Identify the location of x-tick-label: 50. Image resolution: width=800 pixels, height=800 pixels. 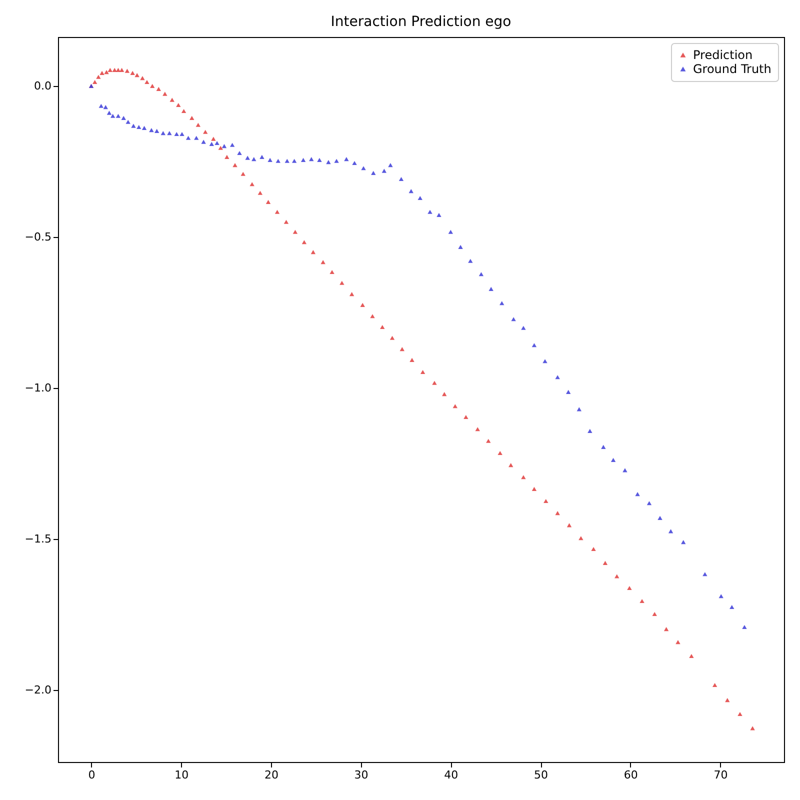
(541, 775).